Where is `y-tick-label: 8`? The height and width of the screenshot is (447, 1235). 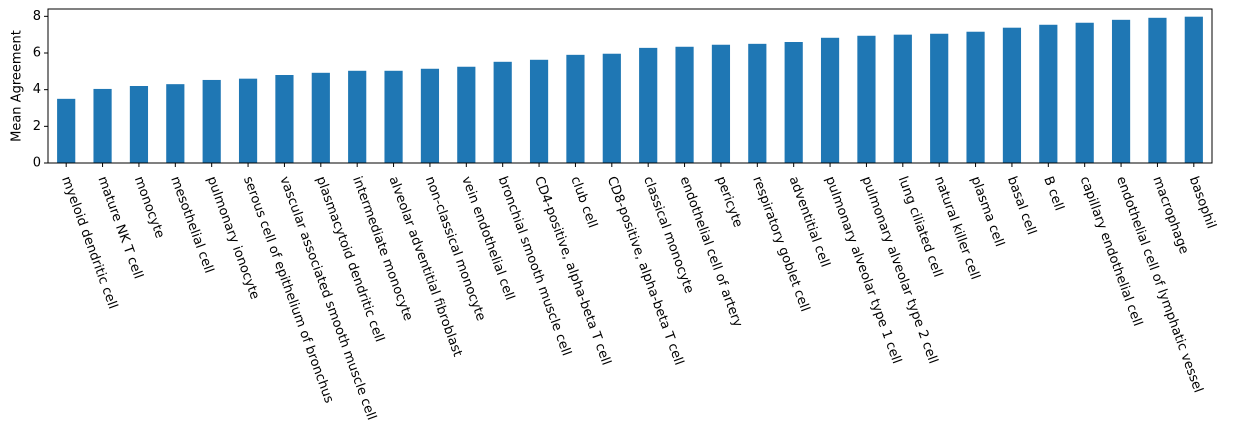
y-tick-label: 8 is located at coordinates (37, 16).